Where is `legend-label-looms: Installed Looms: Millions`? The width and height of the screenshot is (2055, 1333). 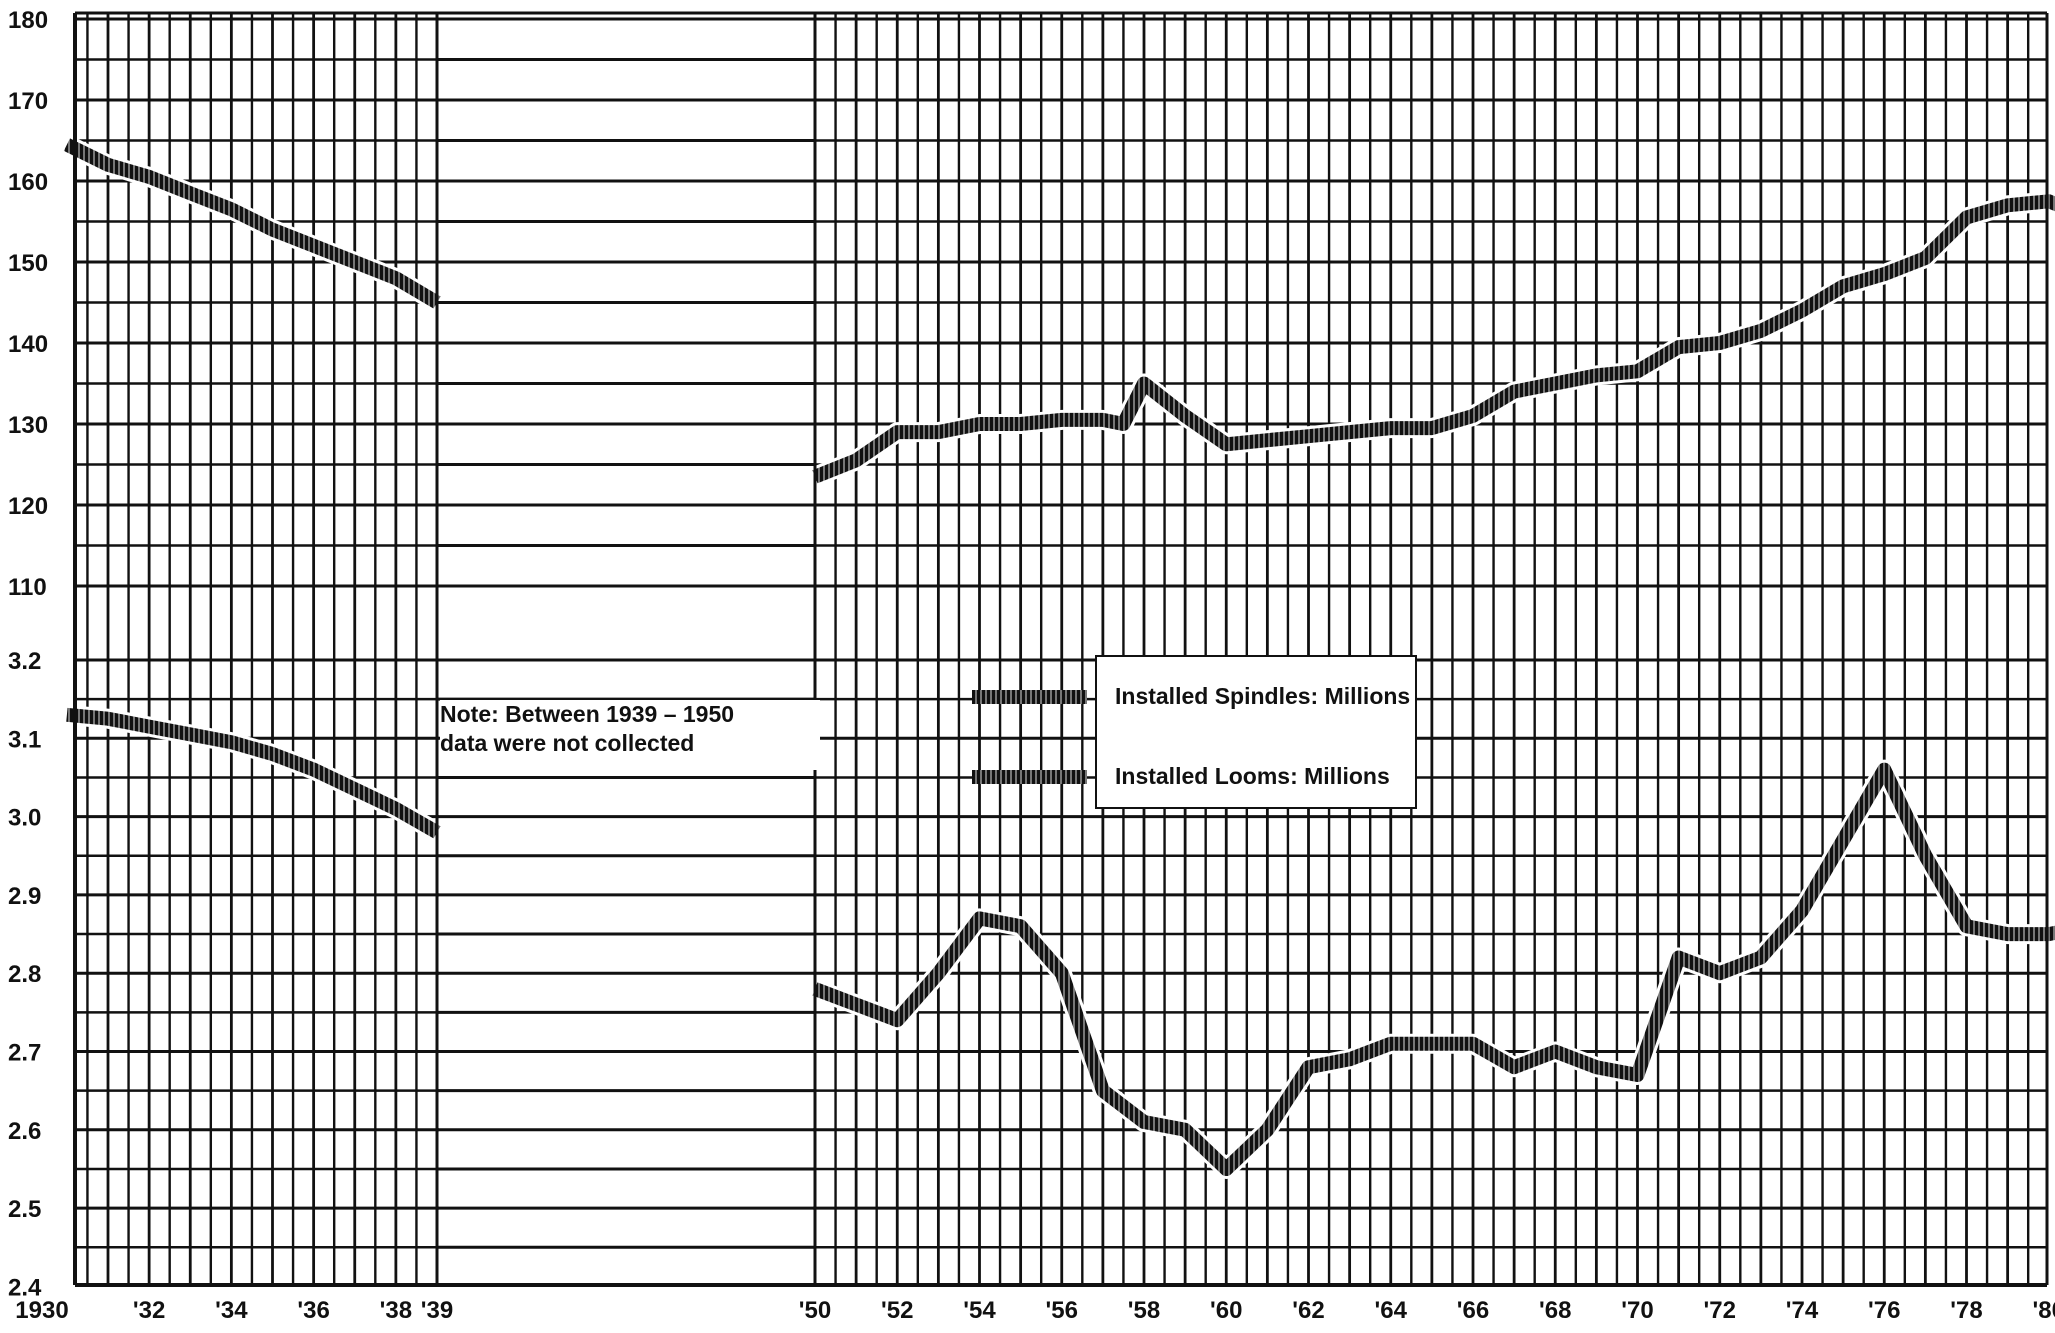
legend-label-looms: Installed Looms: Millions is located at coordinates (1252, 776).